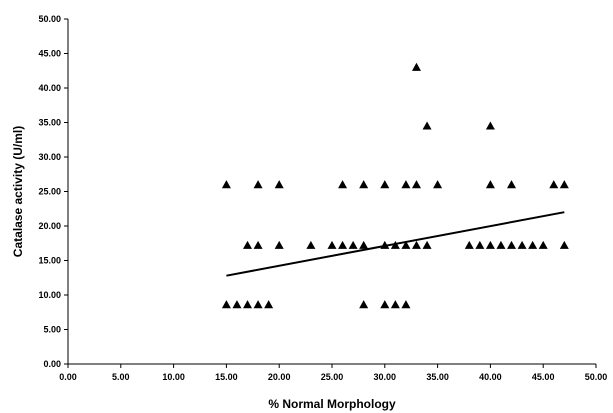 The width and height of the screenshot is (613, 413). I want to click on y-tick-label: 40.00, so click(49, 88).